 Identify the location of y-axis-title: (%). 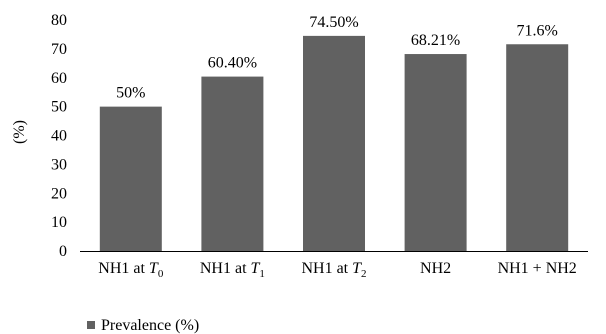
(19, 132).